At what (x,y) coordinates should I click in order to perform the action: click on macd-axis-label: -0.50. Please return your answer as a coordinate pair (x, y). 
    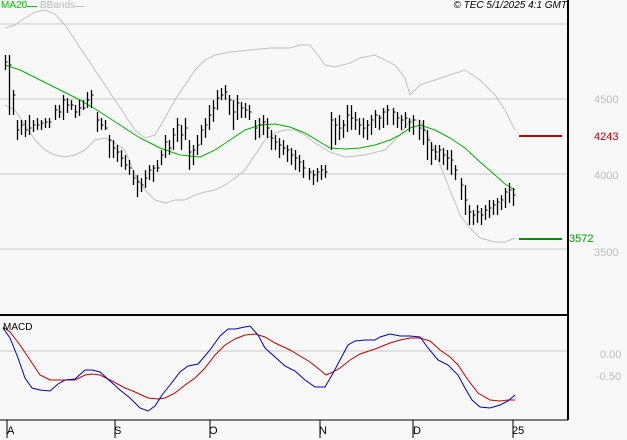
    Looking at the image, I should click on (609, 377).